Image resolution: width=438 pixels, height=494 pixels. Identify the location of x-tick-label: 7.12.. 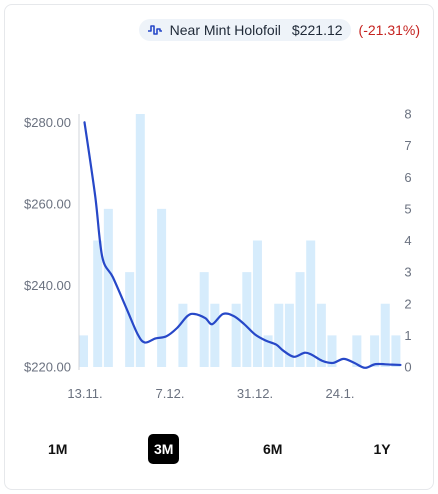
(170, 393).